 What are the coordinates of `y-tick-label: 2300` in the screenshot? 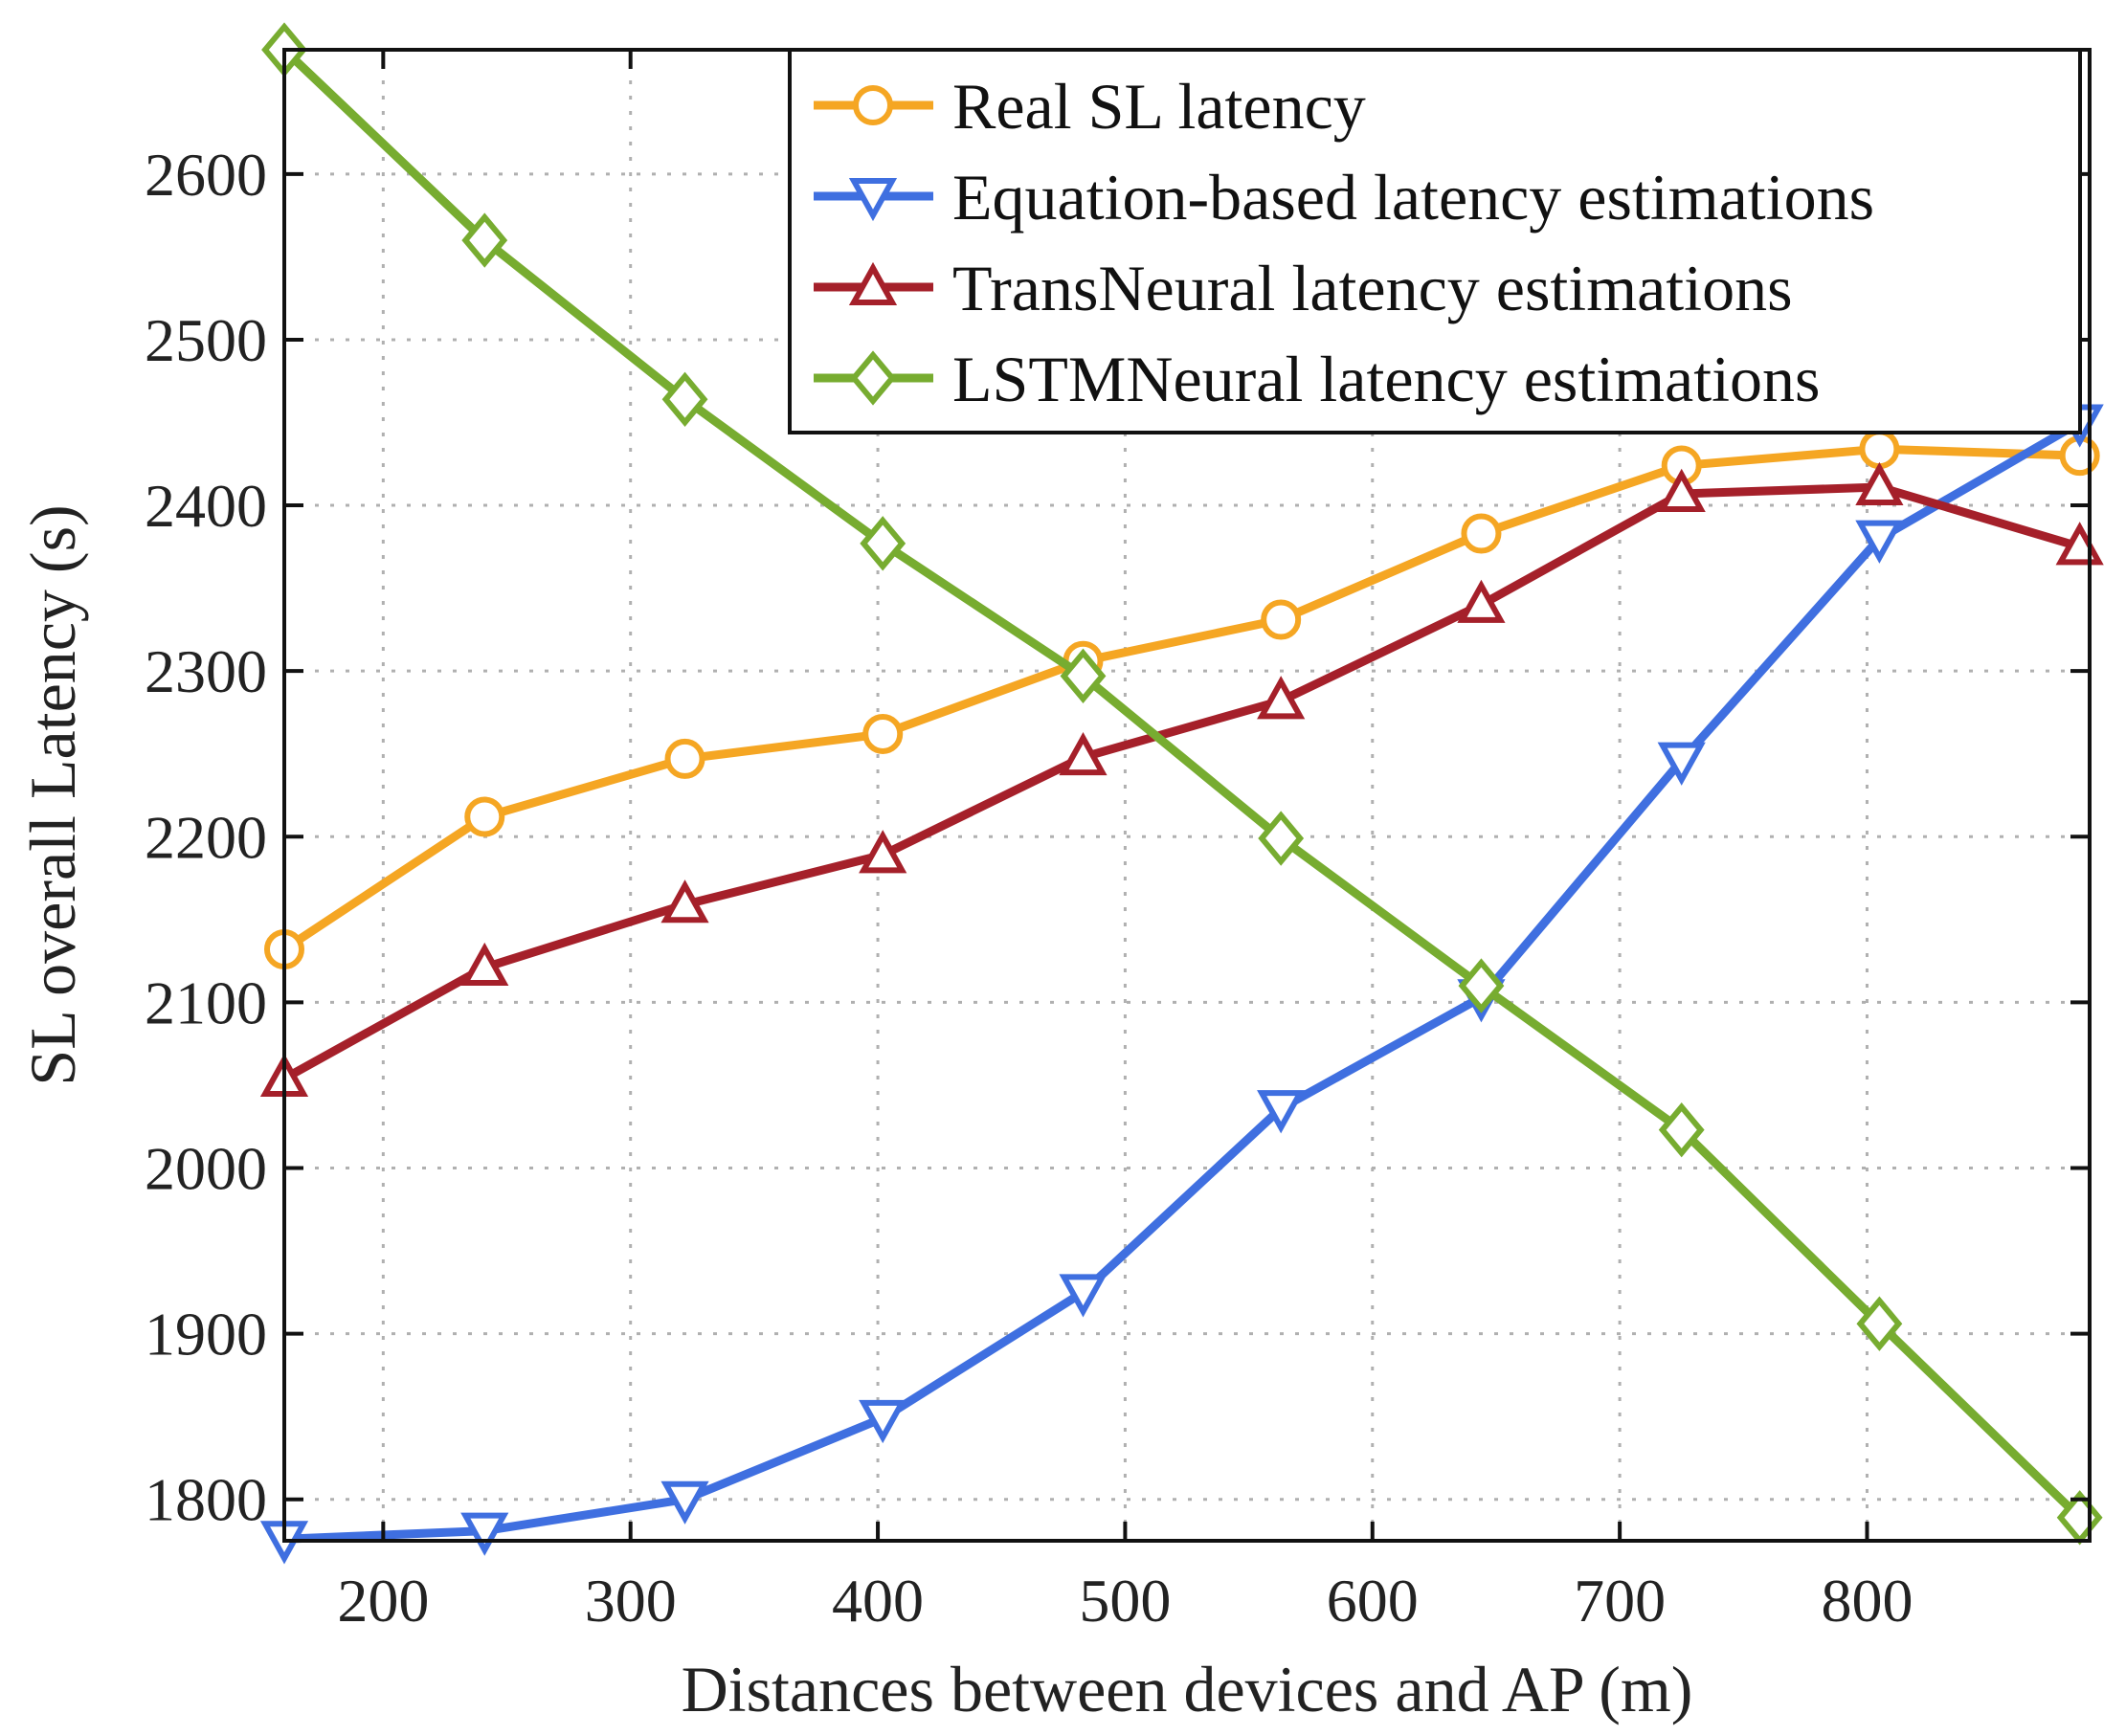 It's located at (206, 671).